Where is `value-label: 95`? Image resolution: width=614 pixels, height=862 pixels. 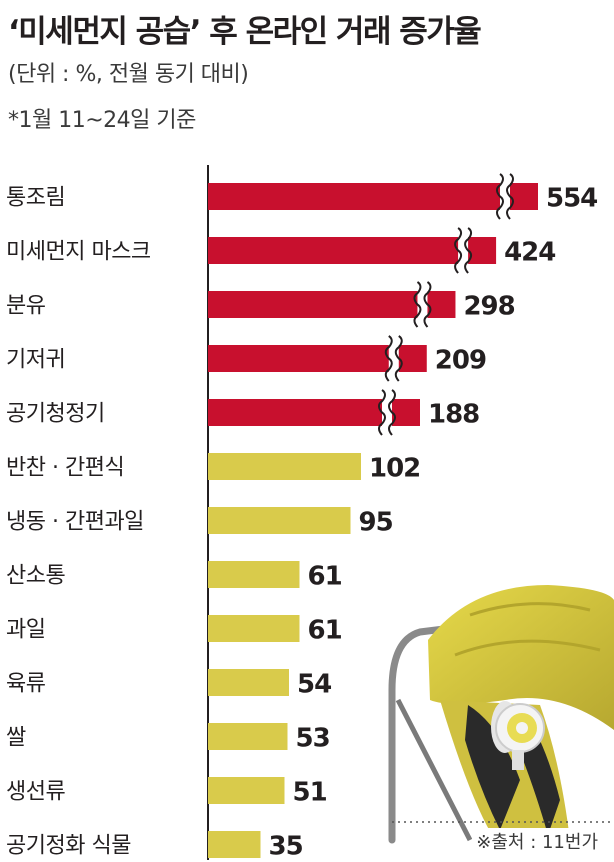
value-label: 95 is located at coordinates (376, 523).